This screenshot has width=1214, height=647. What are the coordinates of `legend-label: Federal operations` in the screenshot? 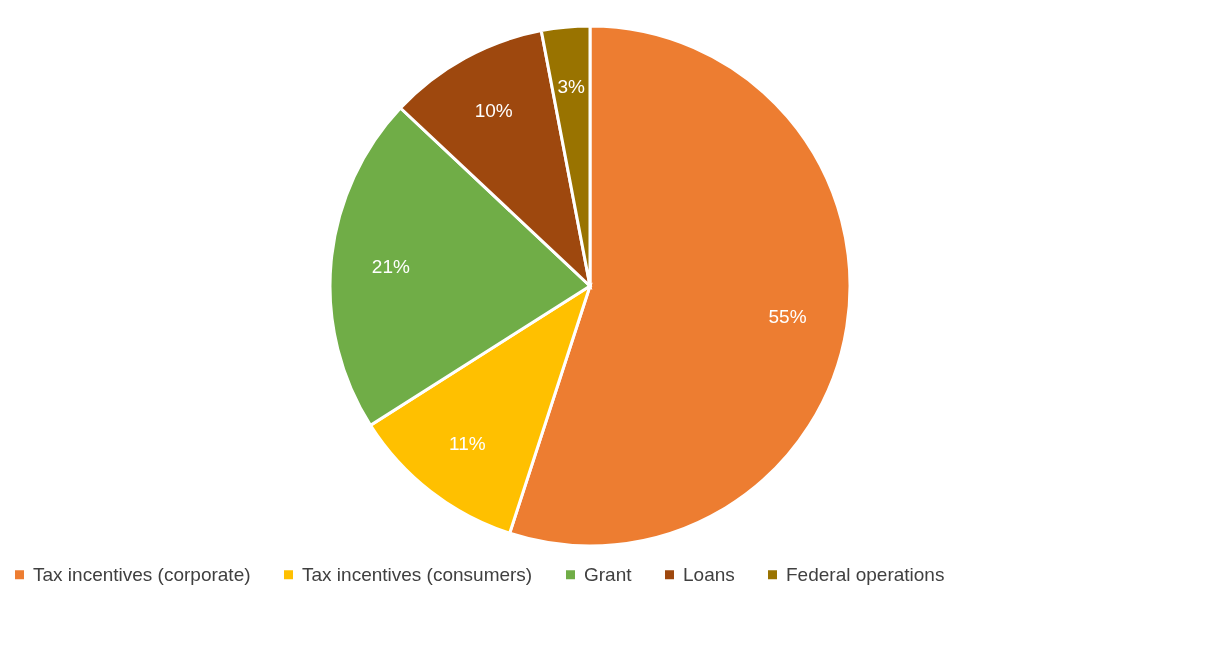 It's located at (865, 574).